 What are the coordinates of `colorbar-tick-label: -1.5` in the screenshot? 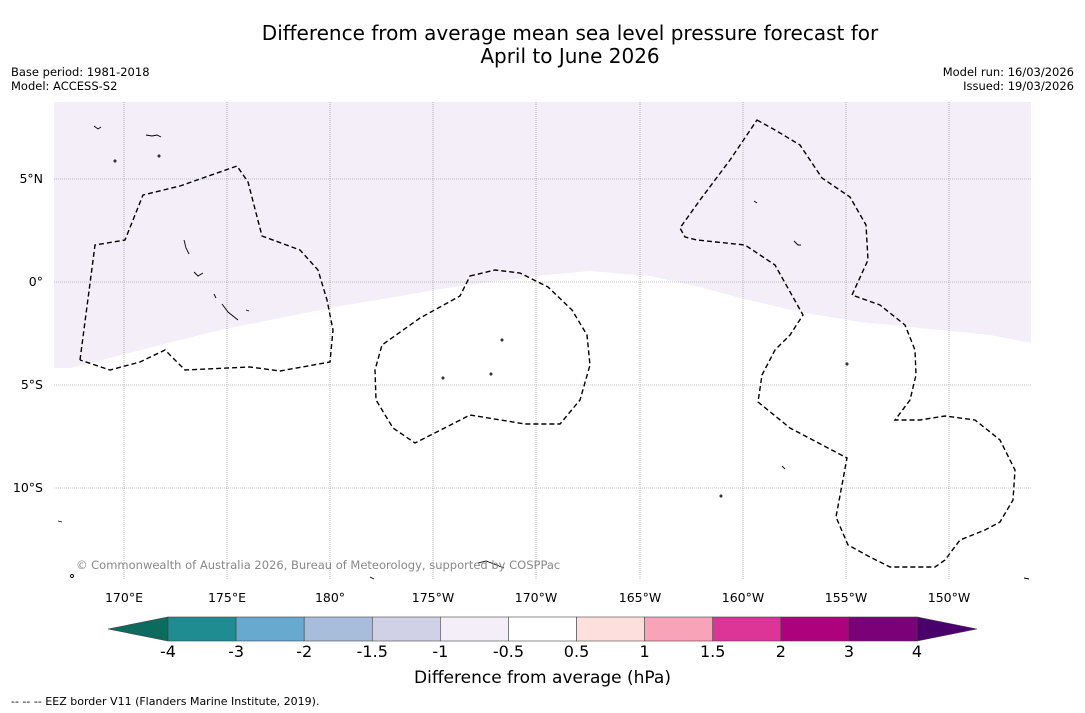 It's located at (372, 651).